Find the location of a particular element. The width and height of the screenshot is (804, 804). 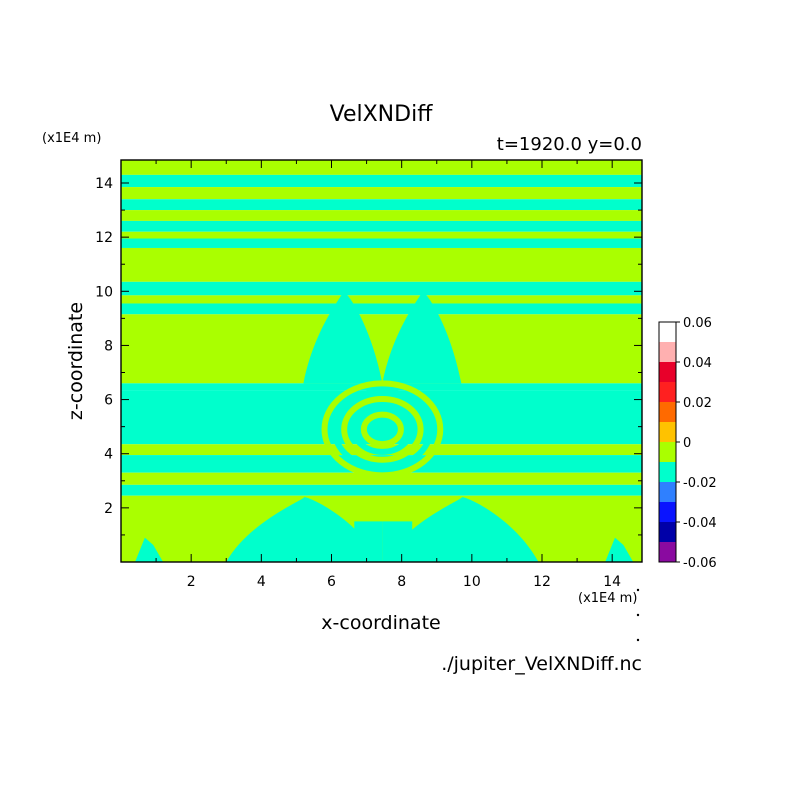

y-tick-label: 14 is located at coordinates (104, 184).